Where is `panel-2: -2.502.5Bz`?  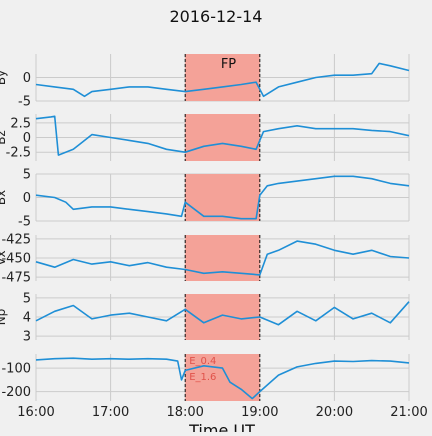 panel-2: -2.502.5Bz is located at coordinates (205, 137).